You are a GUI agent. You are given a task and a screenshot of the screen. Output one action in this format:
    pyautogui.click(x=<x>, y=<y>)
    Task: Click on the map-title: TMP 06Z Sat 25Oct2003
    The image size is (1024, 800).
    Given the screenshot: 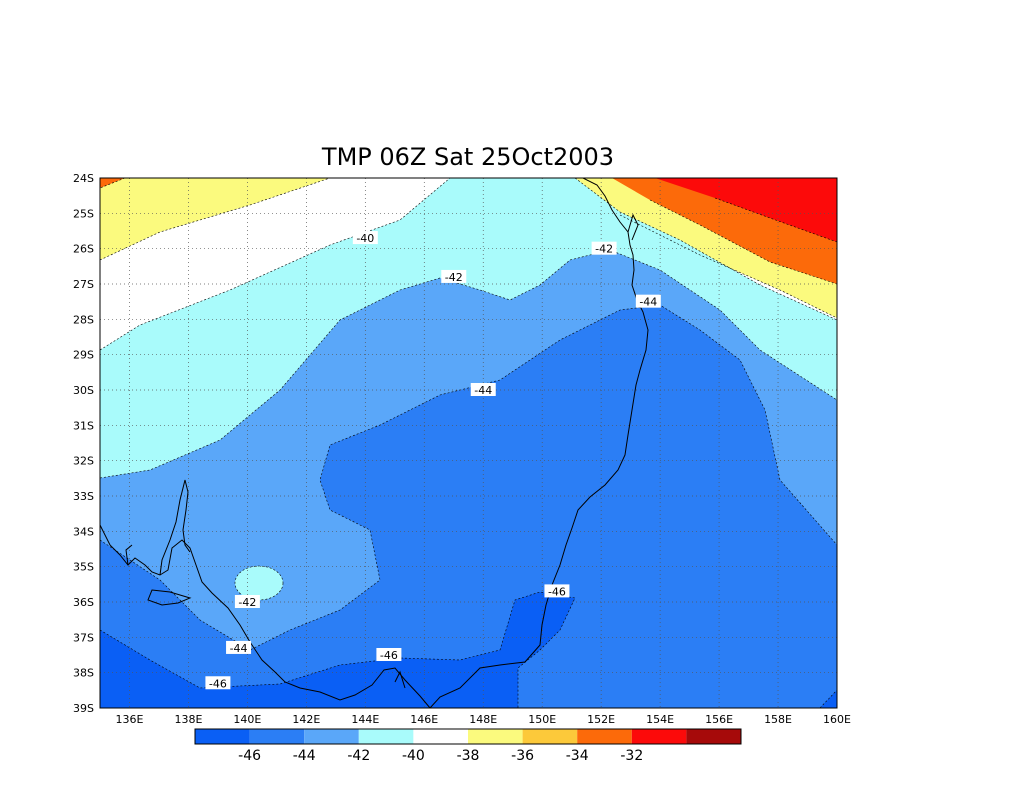 What is the action you would take?
    pyautogui.click(x=467, y=157)
    